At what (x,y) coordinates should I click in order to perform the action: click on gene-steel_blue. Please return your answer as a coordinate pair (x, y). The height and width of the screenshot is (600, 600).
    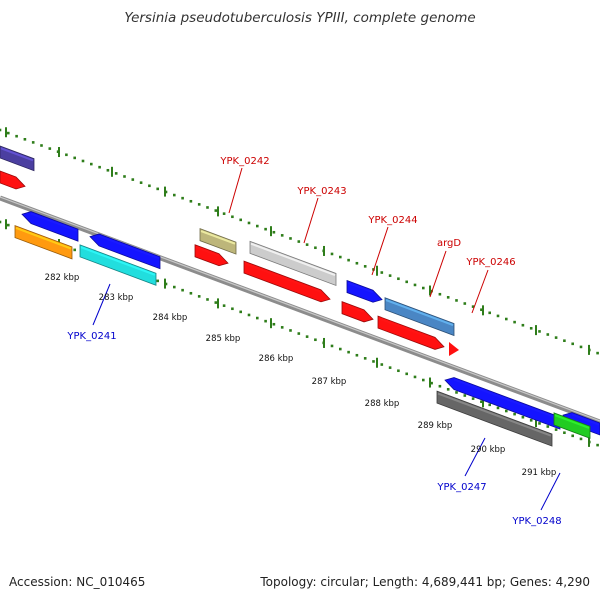
    Looking at the image, I should click on (419, 317).